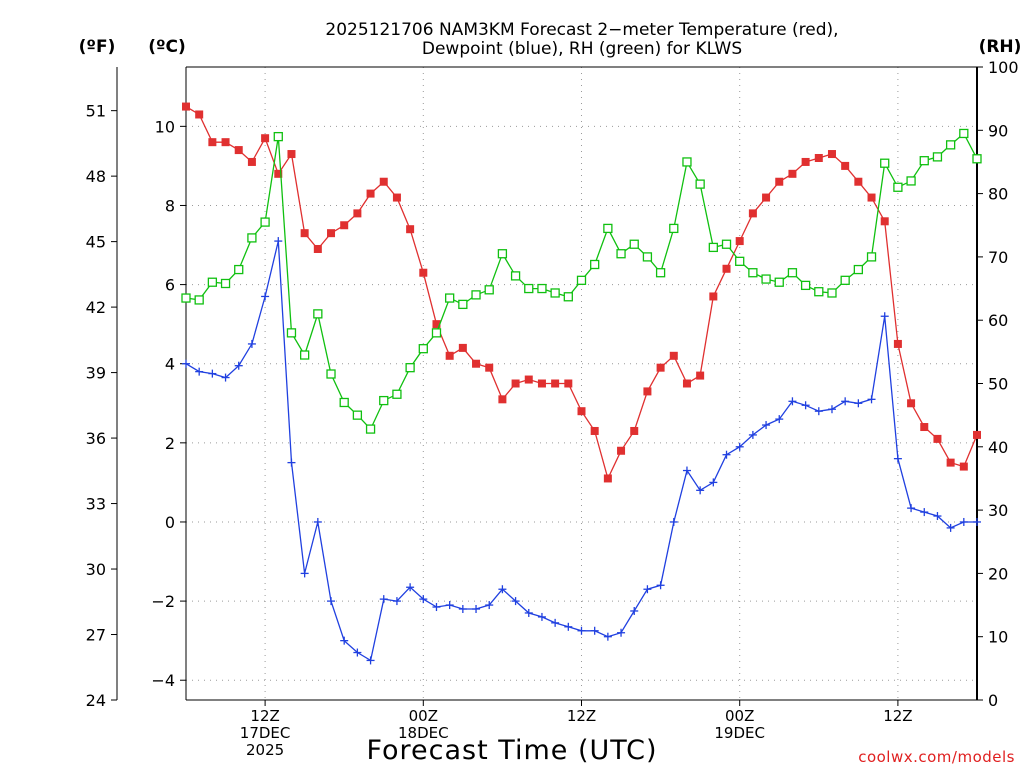  I want to click on fahrenheit-tick-label: 48, so click(96, 176).